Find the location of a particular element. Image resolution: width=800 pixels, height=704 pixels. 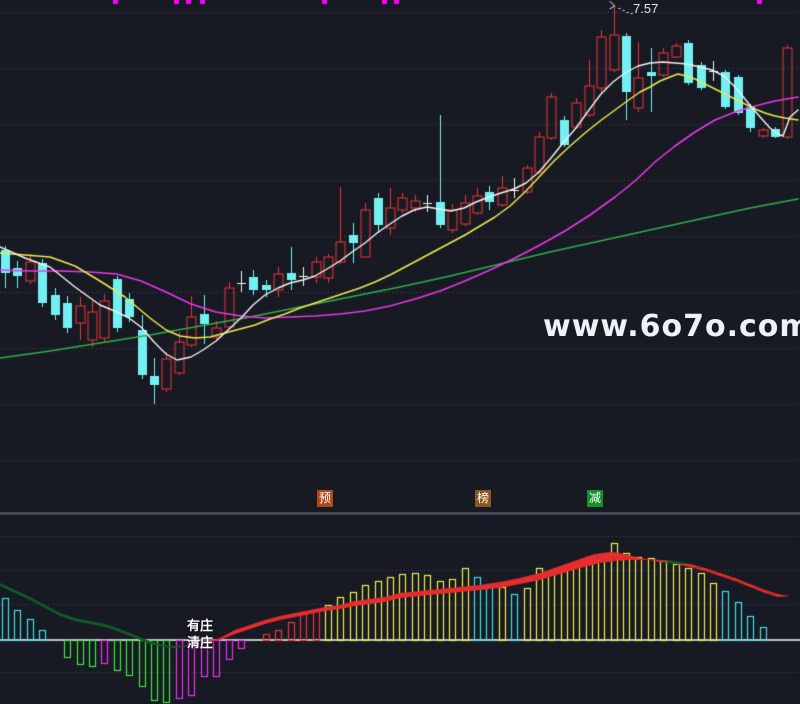

high-price-label: 7.57 is located at coordinates (646, 8).